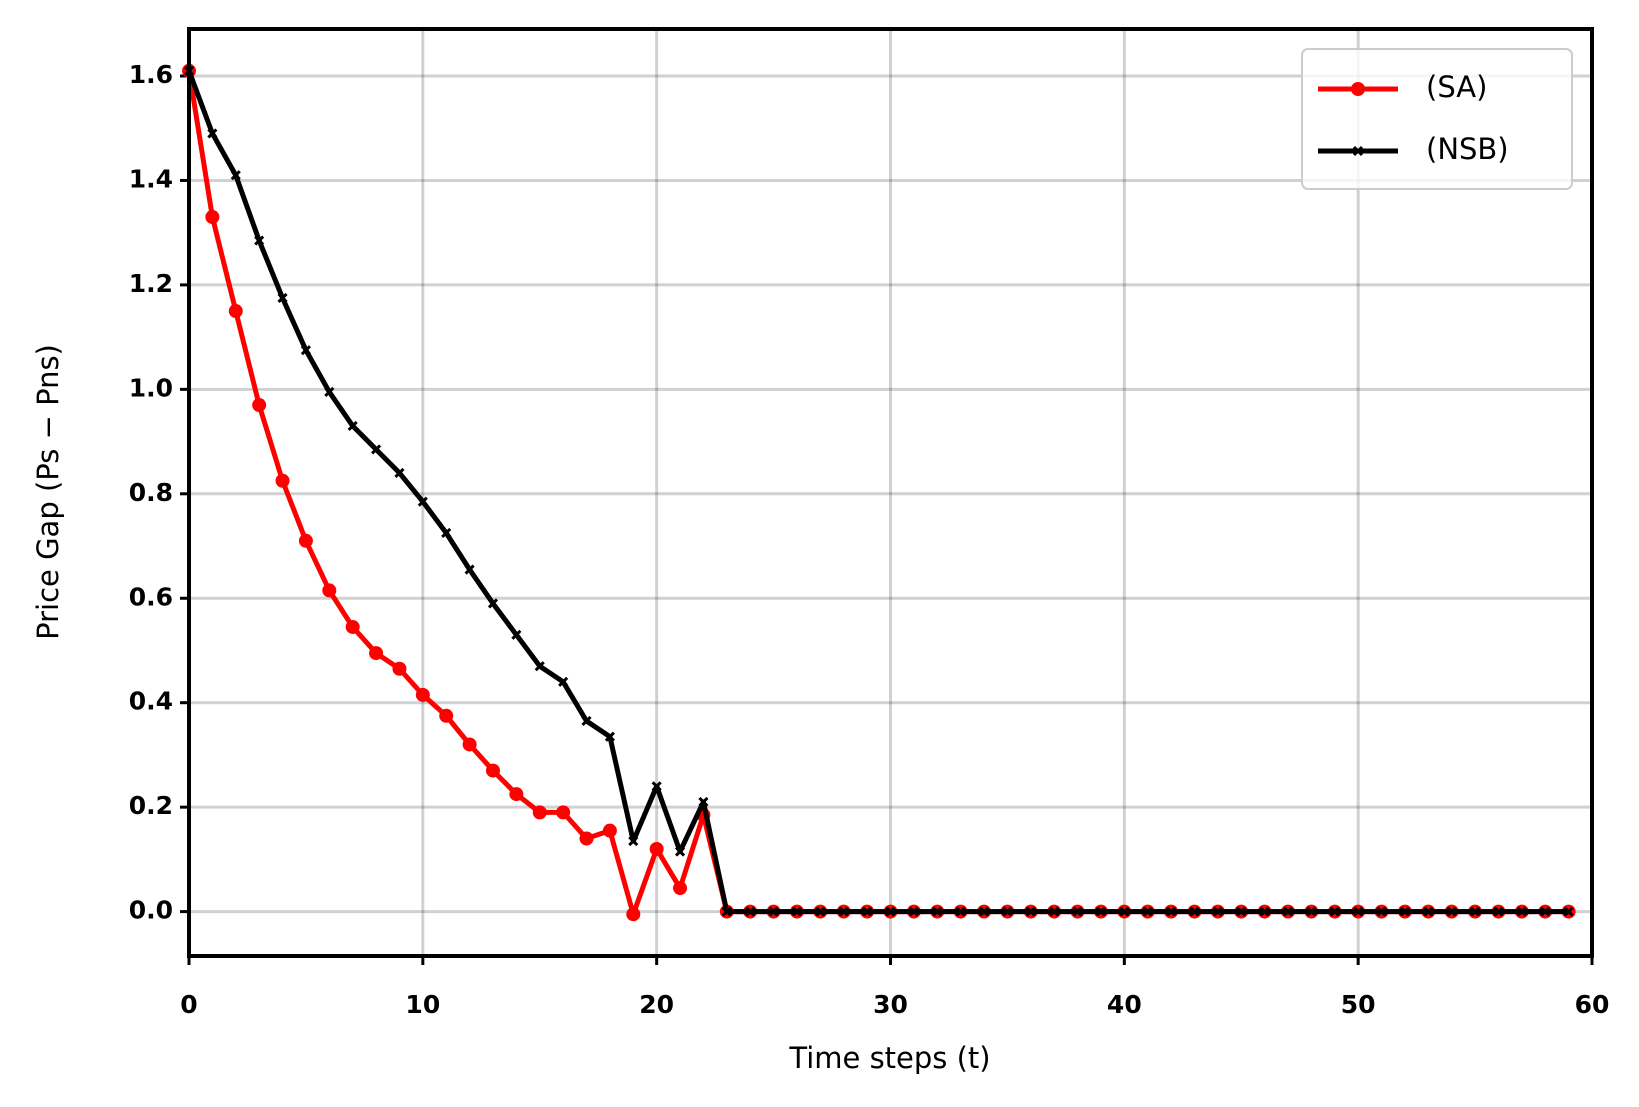 This screenshot has width=1639, height=1107. What do you see at coordinates (188, 1004) in the screenshot?
I see `x-tick-label: 0` at bounding box center [188, 1004].